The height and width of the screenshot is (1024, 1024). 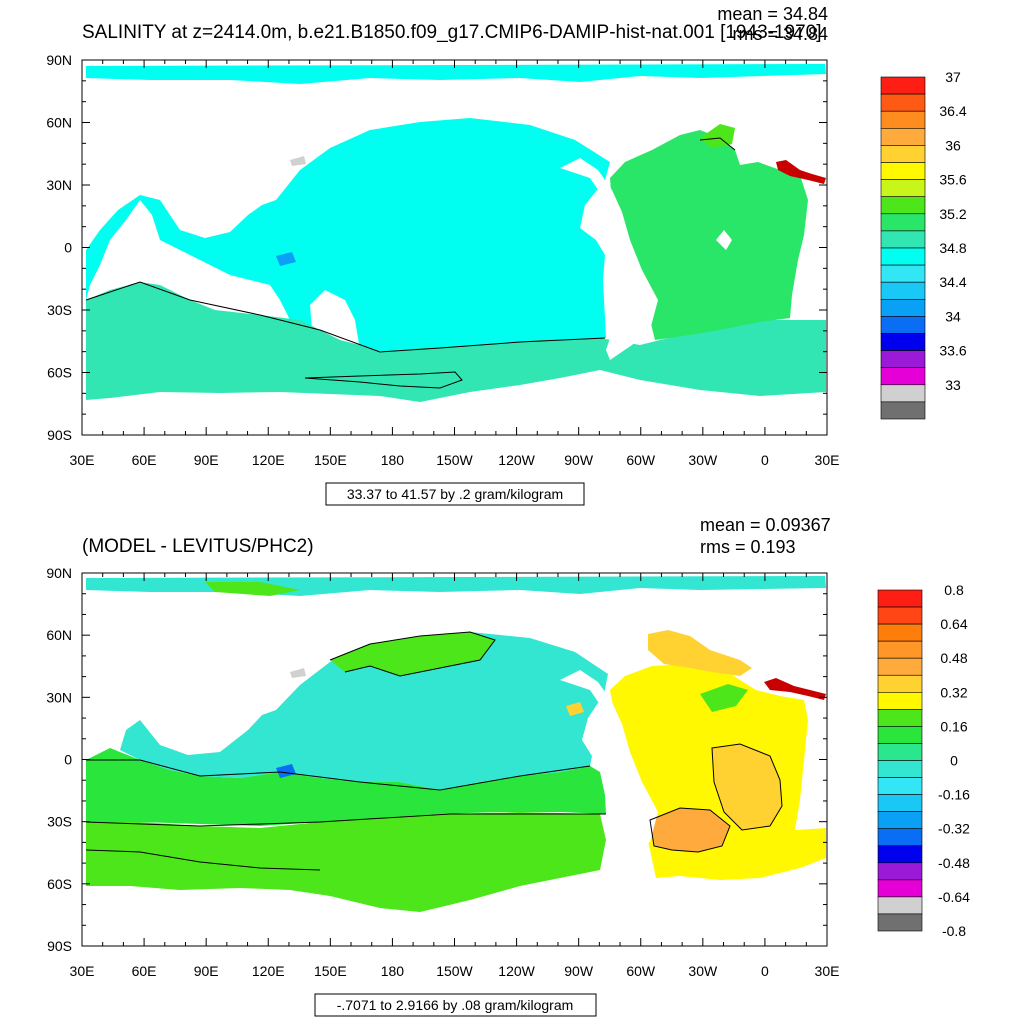 I want to click on panel1-xtick-label: 30W, so click(x=703, y=460).